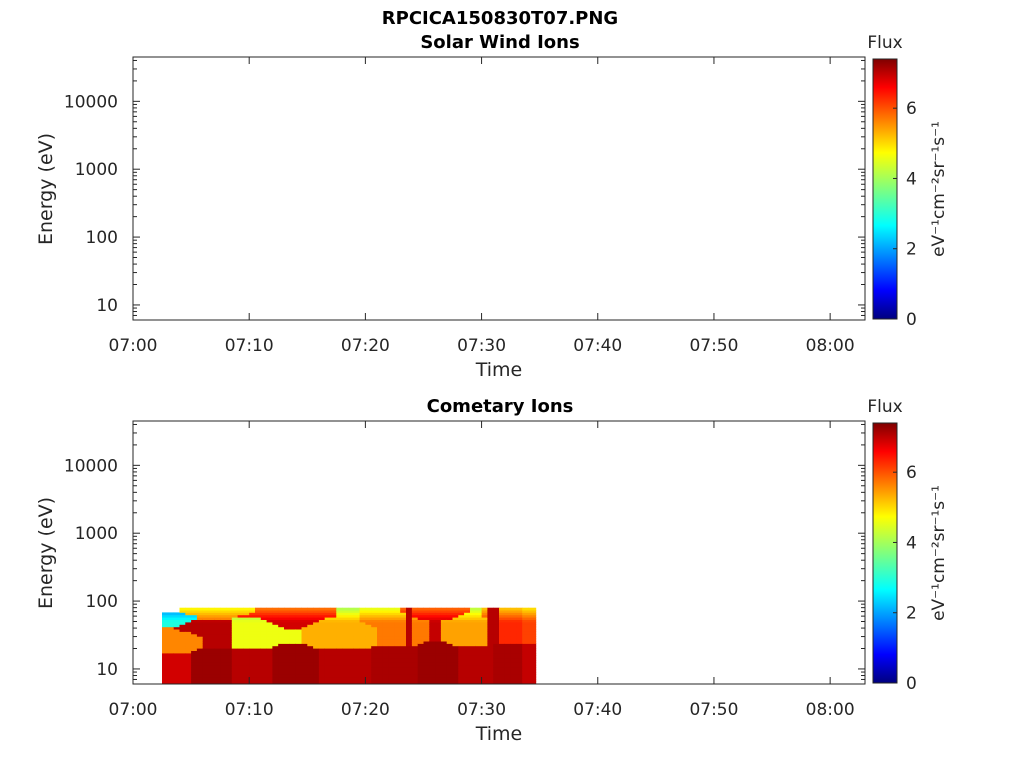 The height and width of the screenshot is (768, 1024). Describe the element at coordinates (911, 543) in the screenshot. I see `colorbar-tick-label: 4` at that location.